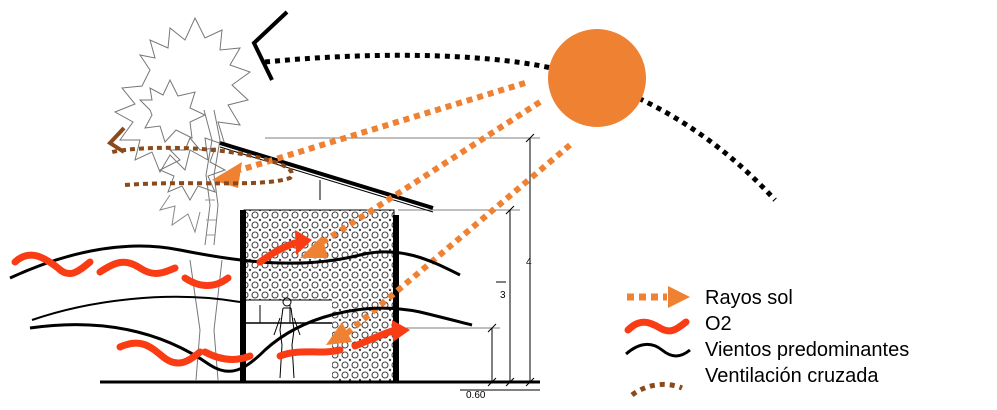 The width and height of the screenshot is (997, 410). What do you see at coordinates (270, 45) in the screenshot?
I see `sun-path-arrowhead` at bounding box center [270, 45].